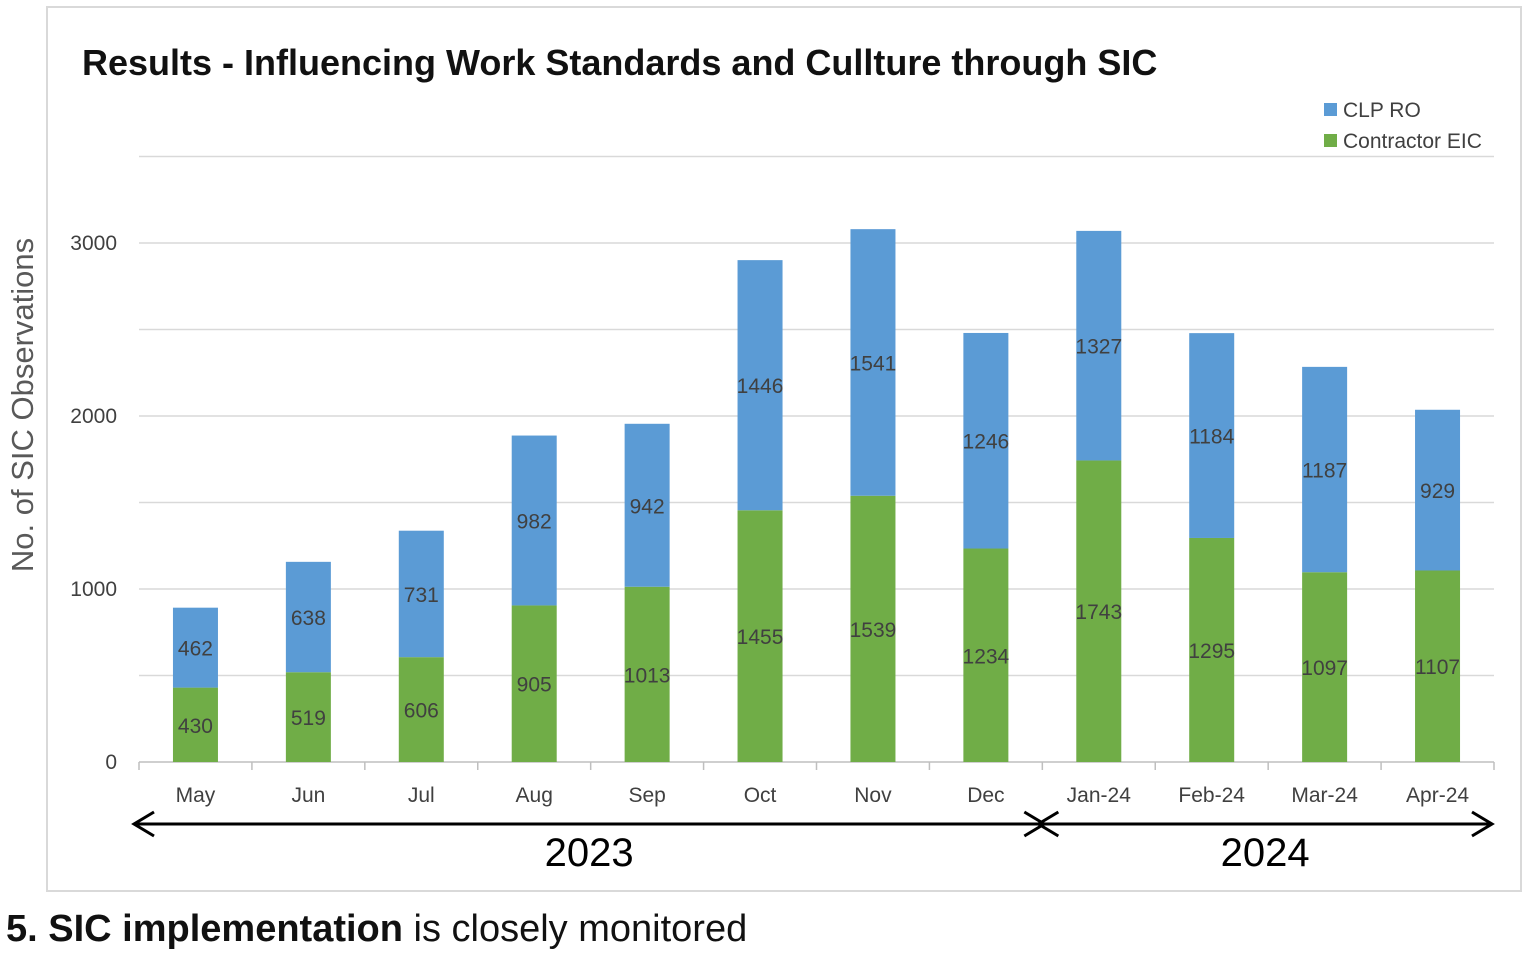 The image size is (1538, 959). What do you see at coordinates (1211, 795) in the screenshot?
I see `x-tick-label: Feb-24` at bounding box center [1211, 795].